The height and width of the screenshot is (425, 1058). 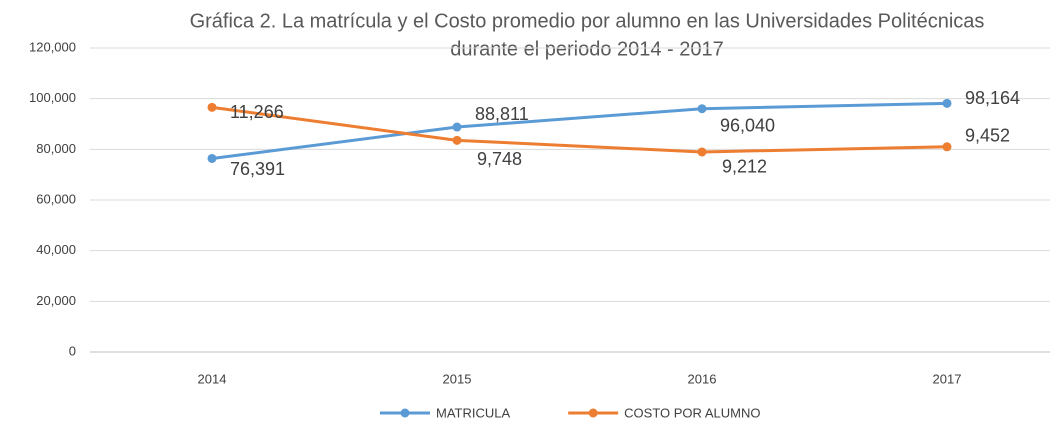 I want to click on series-line, so click(x=579, y=130).